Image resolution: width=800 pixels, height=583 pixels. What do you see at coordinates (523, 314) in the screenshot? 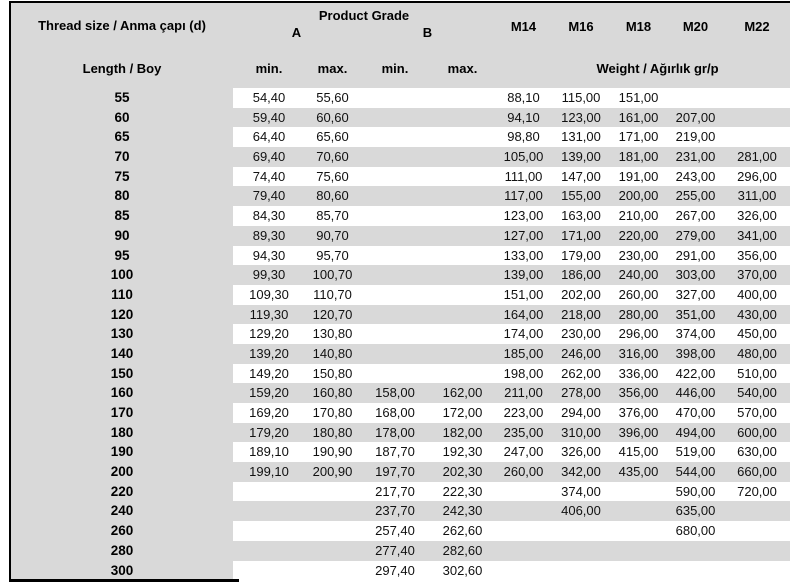
I see `value-cell: 164,00` at bounding box center [523, 314].